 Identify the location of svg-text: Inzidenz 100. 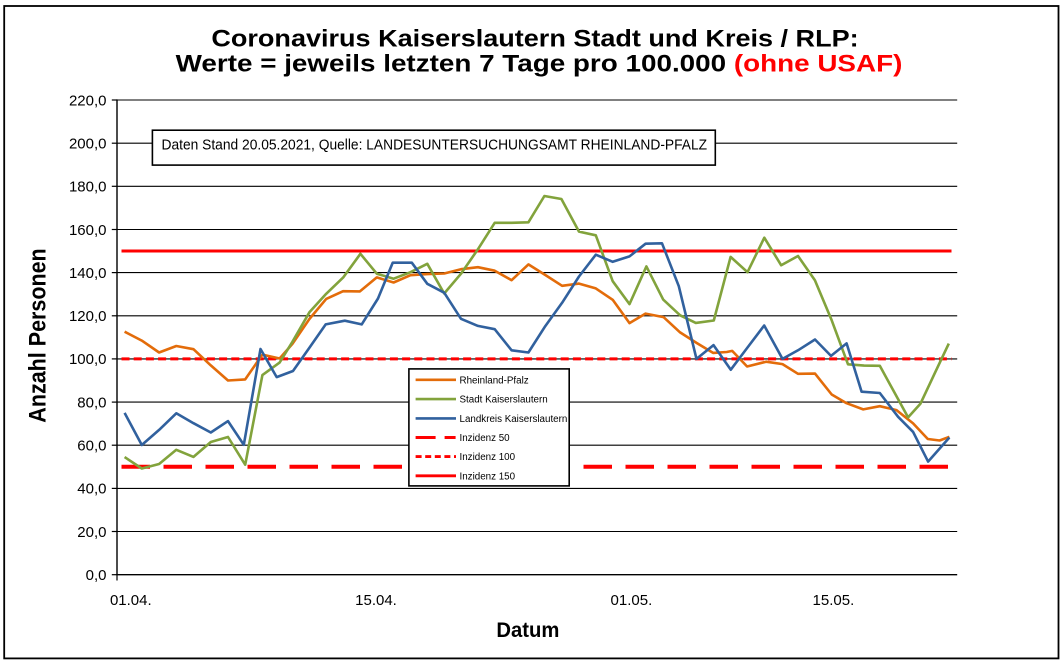
(488, 457).